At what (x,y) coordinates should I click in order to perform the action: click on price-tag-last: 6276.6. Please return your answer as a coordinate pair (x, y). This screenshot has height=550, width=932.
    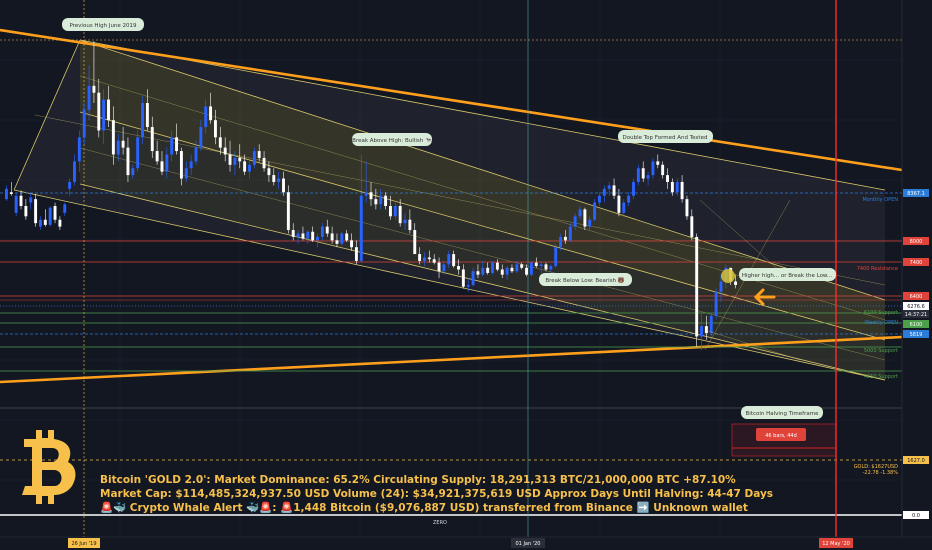
    Looking at the image, I should click on (916, 307).